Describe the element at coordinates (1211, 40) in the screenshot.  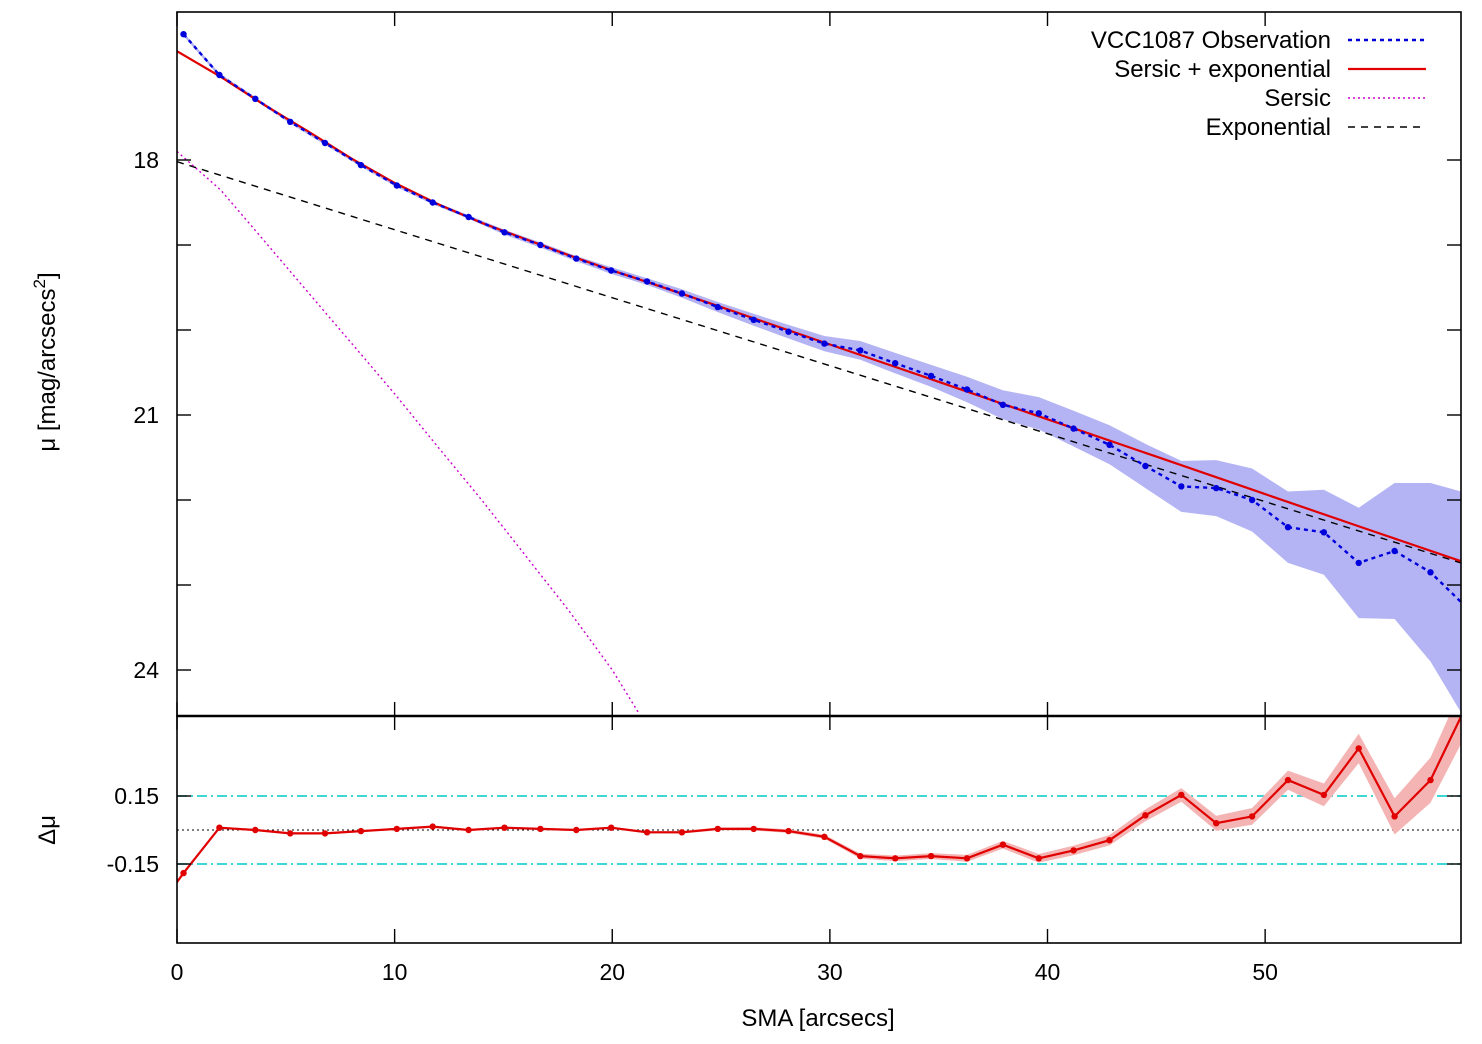
I see `legend-label: VCC1087 Observation` at that location.